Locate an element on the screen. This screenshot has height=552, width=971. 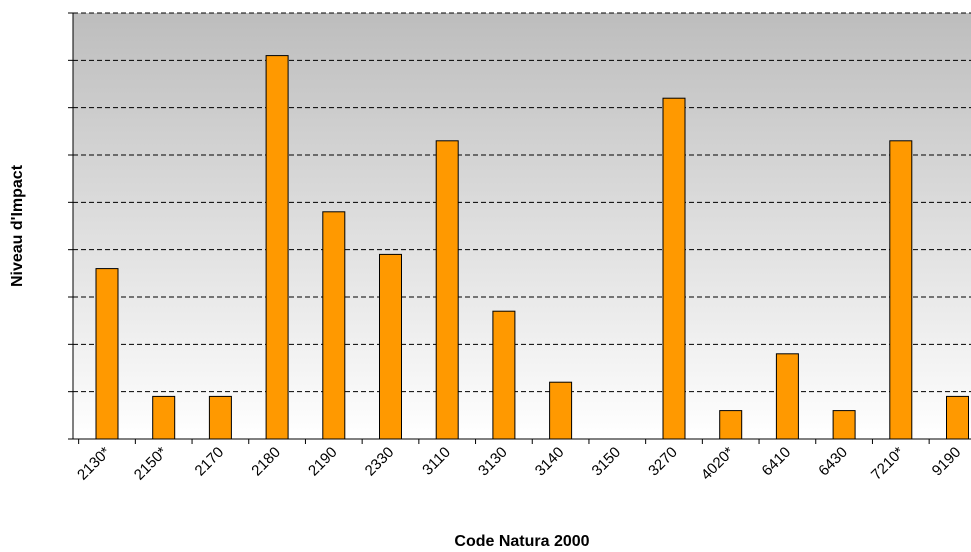
x-tick-label: 2330 is located at coordinates (380, 462).